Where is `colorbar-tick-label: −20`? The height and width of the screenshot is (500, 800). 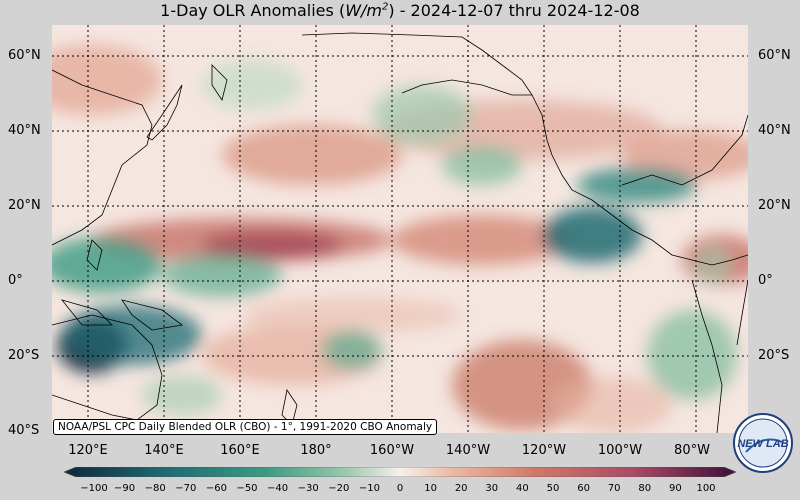 colorbar-tick-label: −20 is located at coordinates (339, 488).